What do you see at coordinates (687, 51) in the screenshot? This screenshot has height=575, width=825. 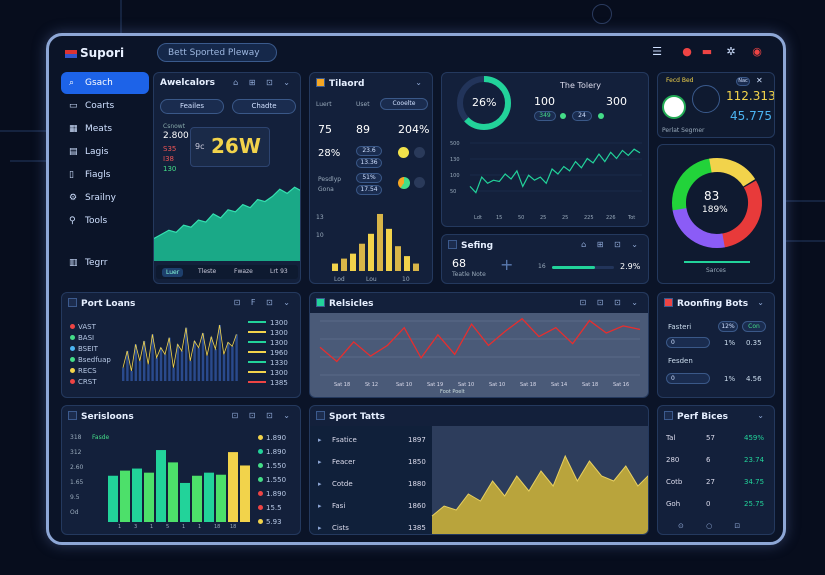 I see `alert-icon: ●` at bounding box center [687, 51].